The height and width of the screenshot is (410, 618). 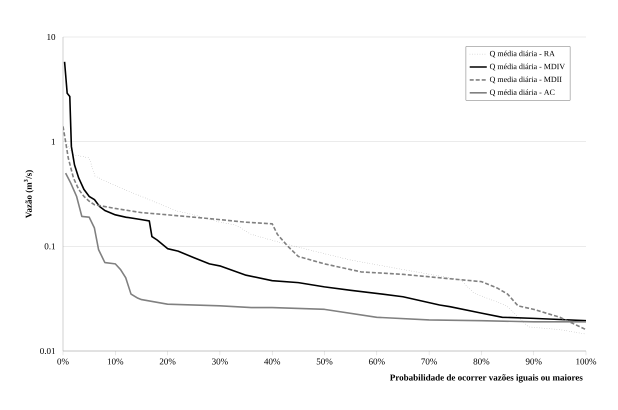 I want to click on x-tick-label: 20%, so click(x=168, y=361).